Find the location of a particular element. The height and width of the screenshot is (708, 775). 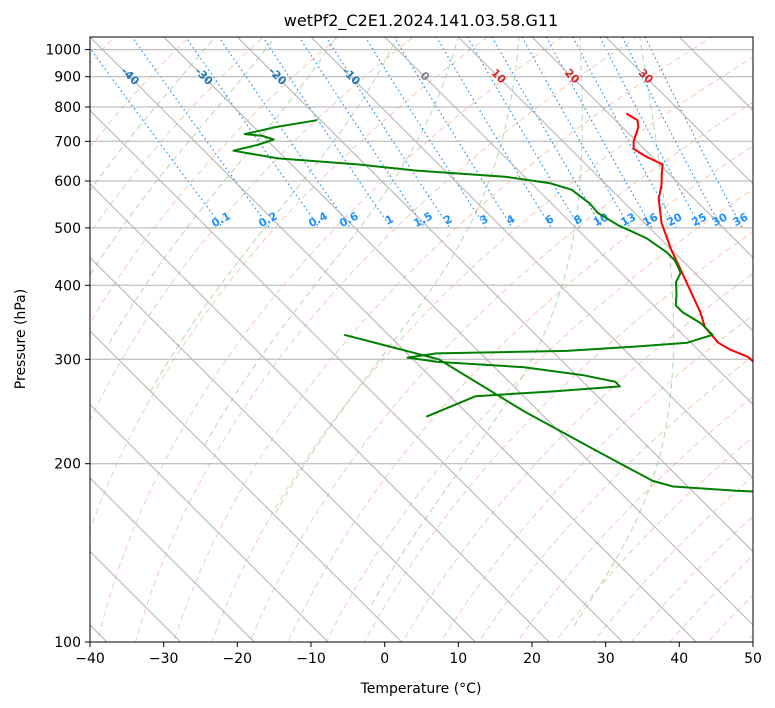

x-tick-label: −40 is located at coordinates (90, 659).